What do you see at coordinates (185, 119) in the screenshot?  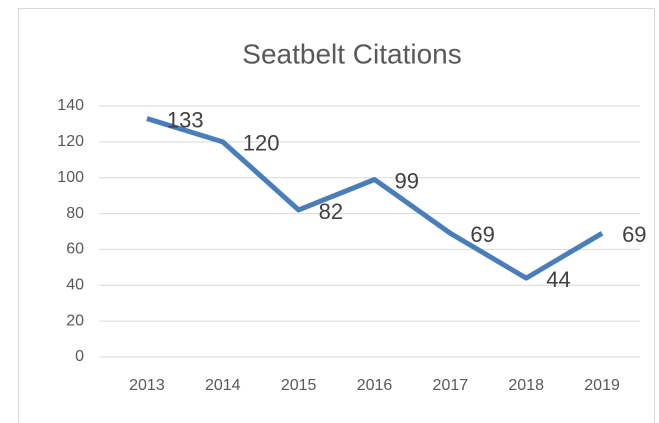 I see `data-label: 133` at bounding box center [185, 119].